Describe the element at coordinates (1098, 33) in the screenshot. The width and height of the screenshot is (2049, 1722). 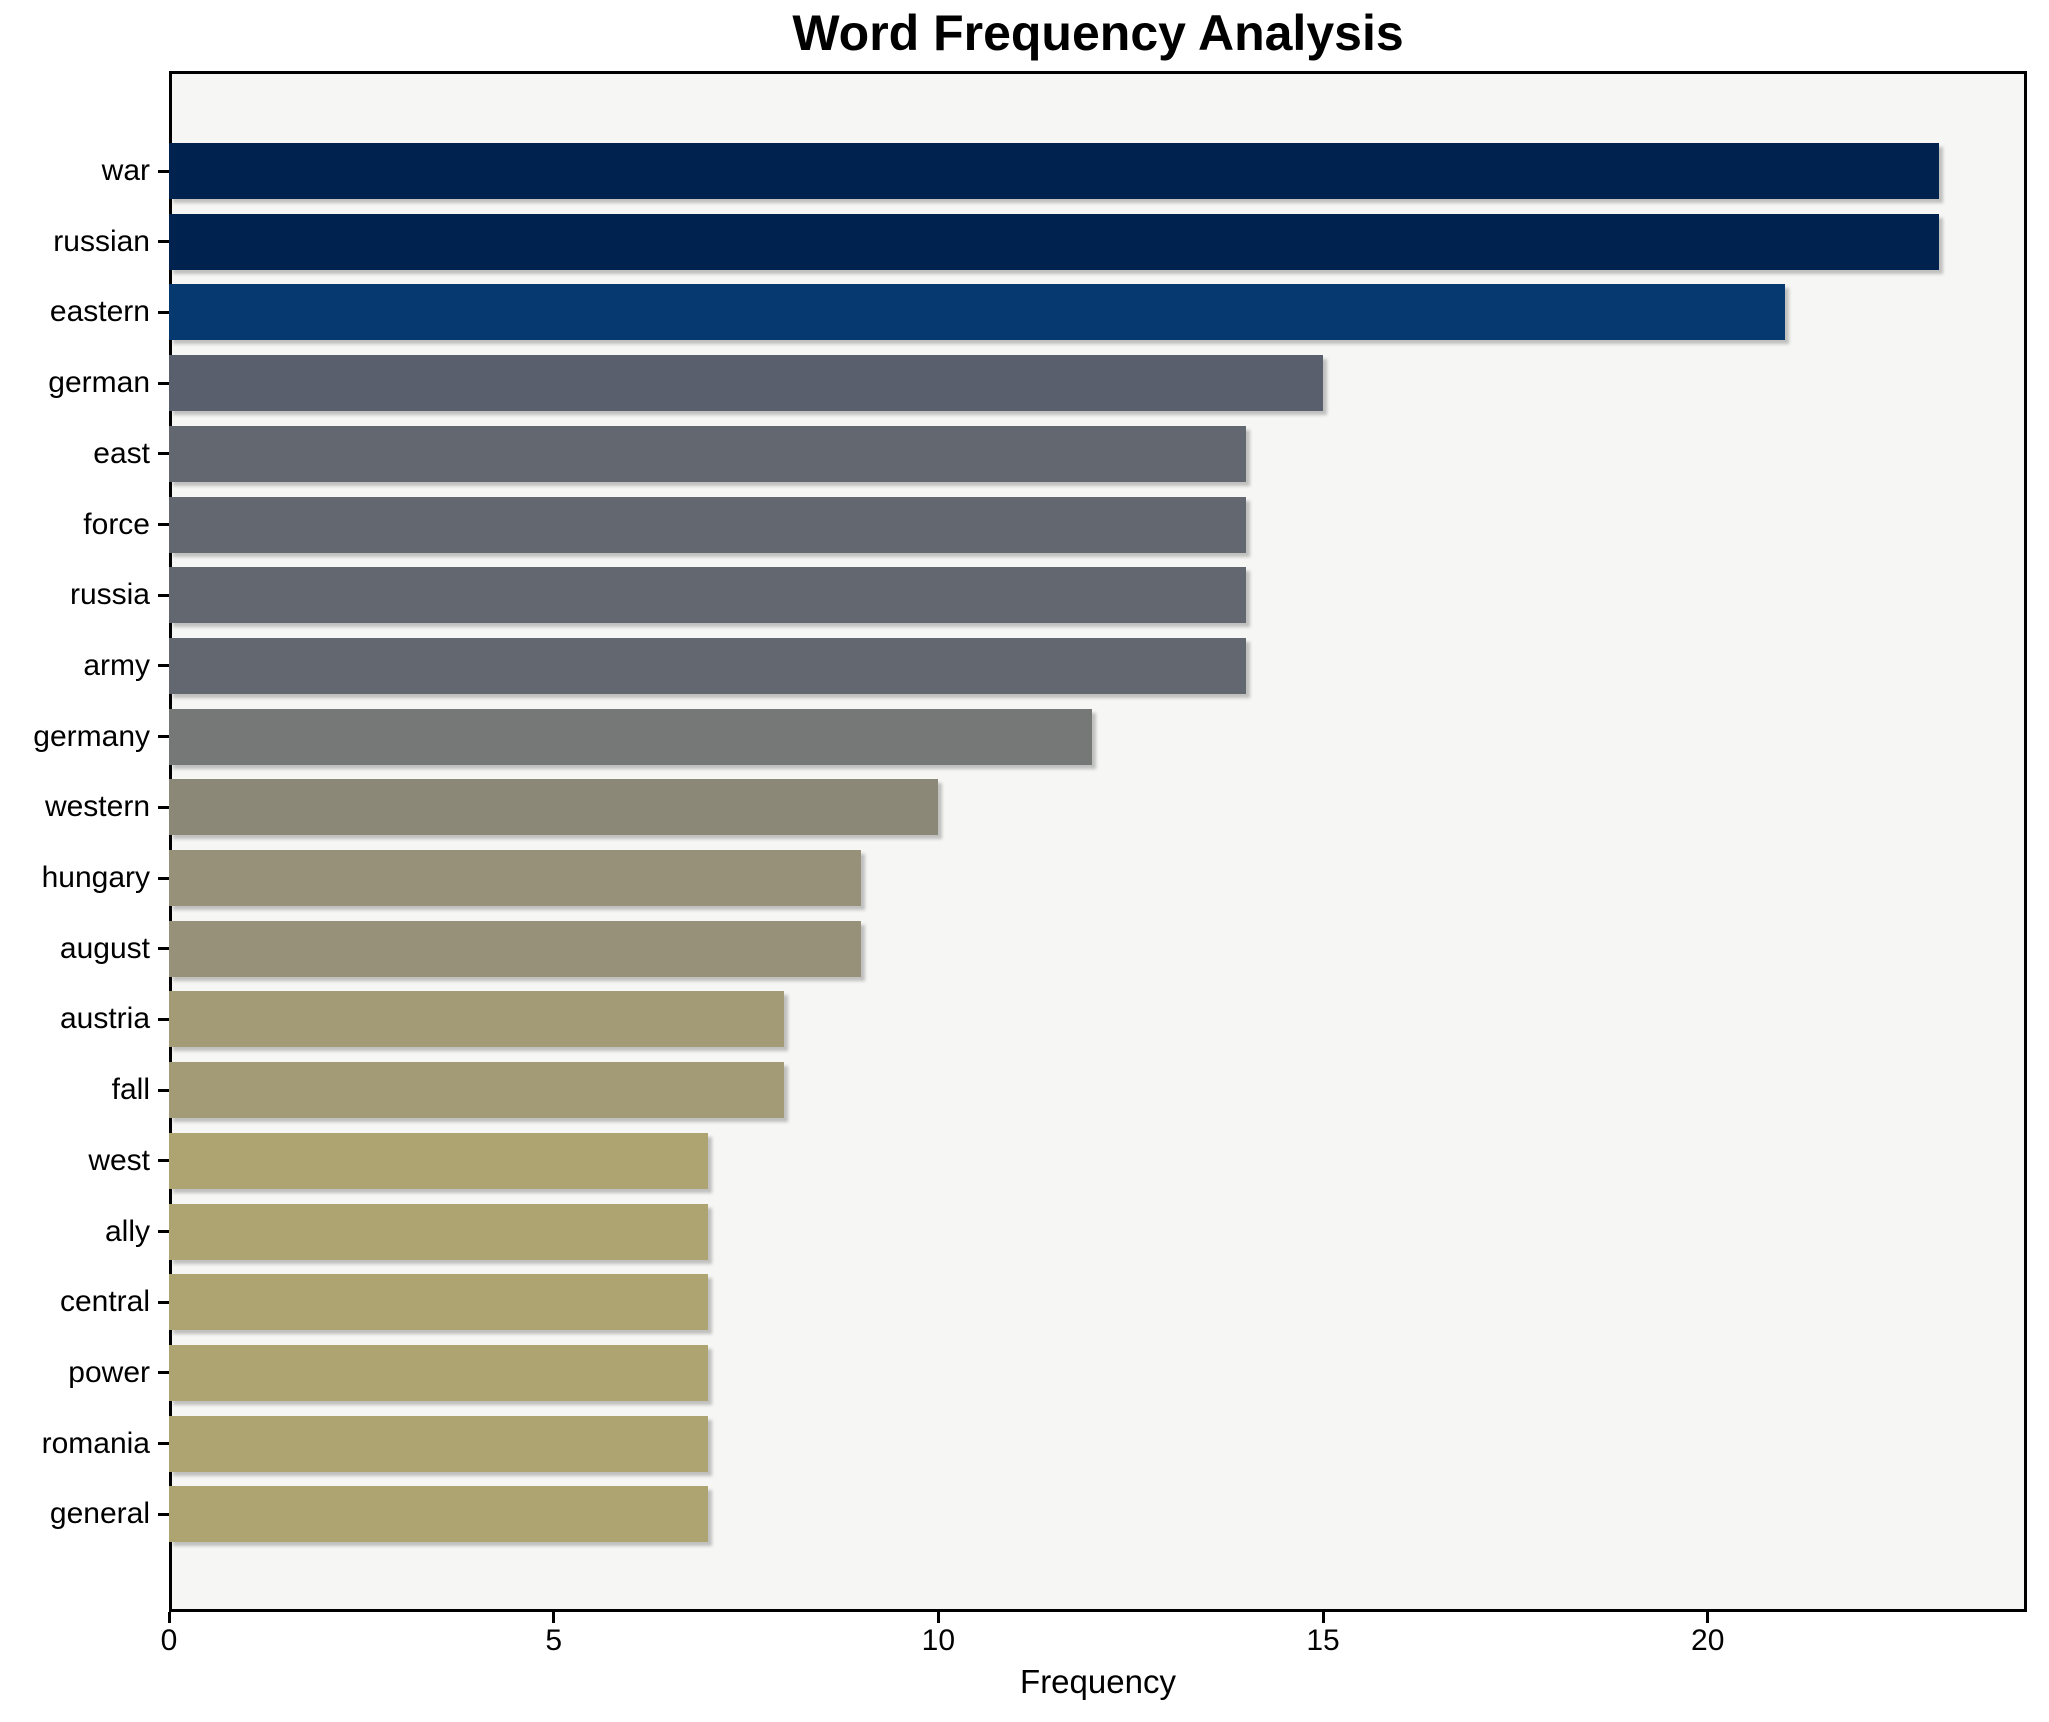
I see `chart-title: Word Frequency Analysis` at that location.